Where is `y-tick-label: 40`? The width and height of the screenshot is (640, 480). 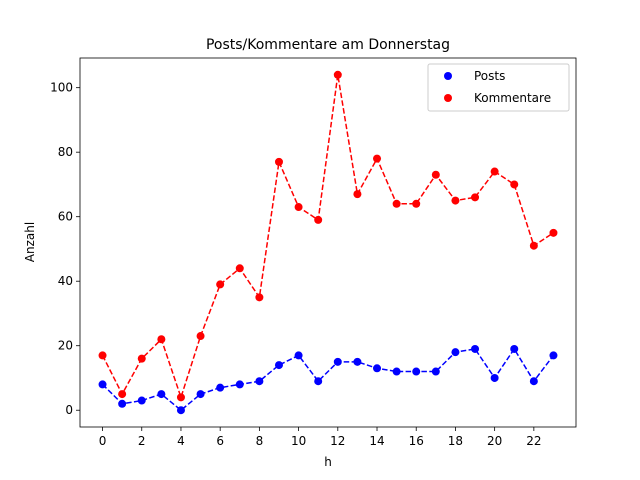 y-tick-label: 40 is located at coordinates (65, 281).